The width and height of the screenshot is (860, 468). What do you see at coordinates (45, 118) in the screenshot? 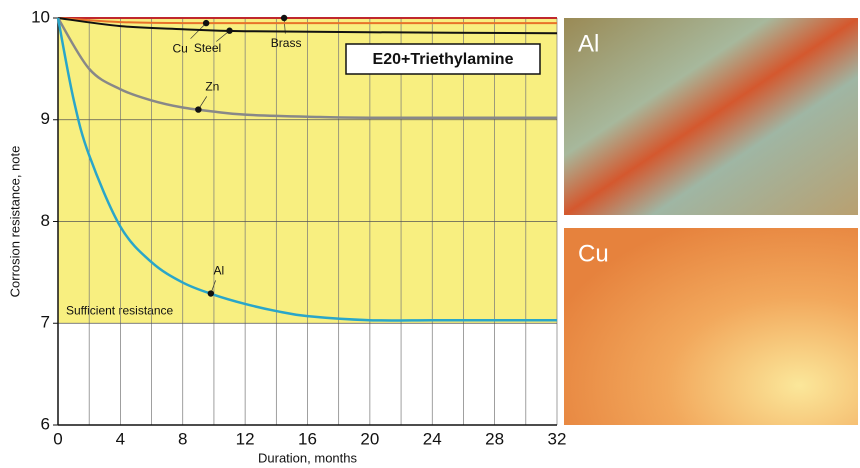
I see `y-tick-label: 9` at bounding box center [45, 118].